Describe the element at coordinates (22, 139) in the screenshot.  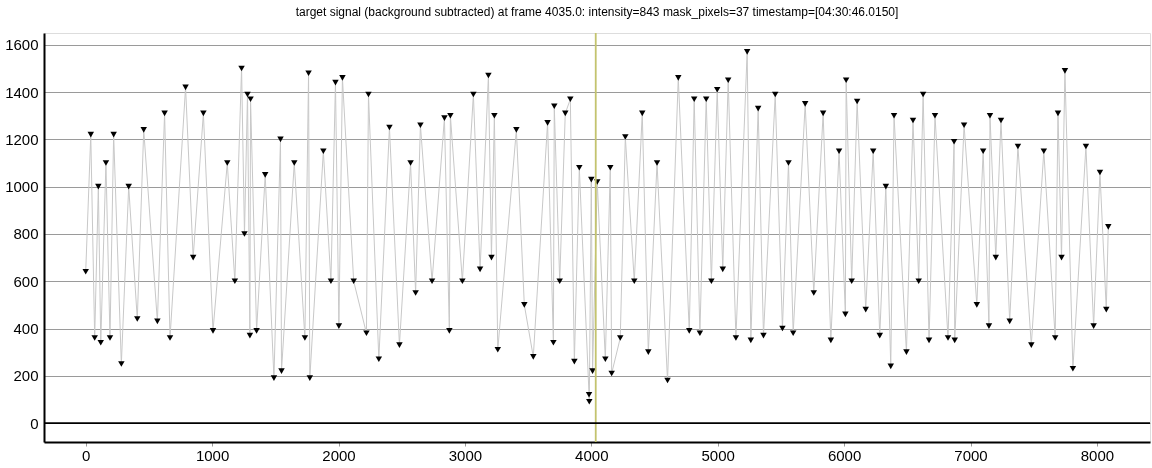
I see `y-tick-label: 1200` at that location.